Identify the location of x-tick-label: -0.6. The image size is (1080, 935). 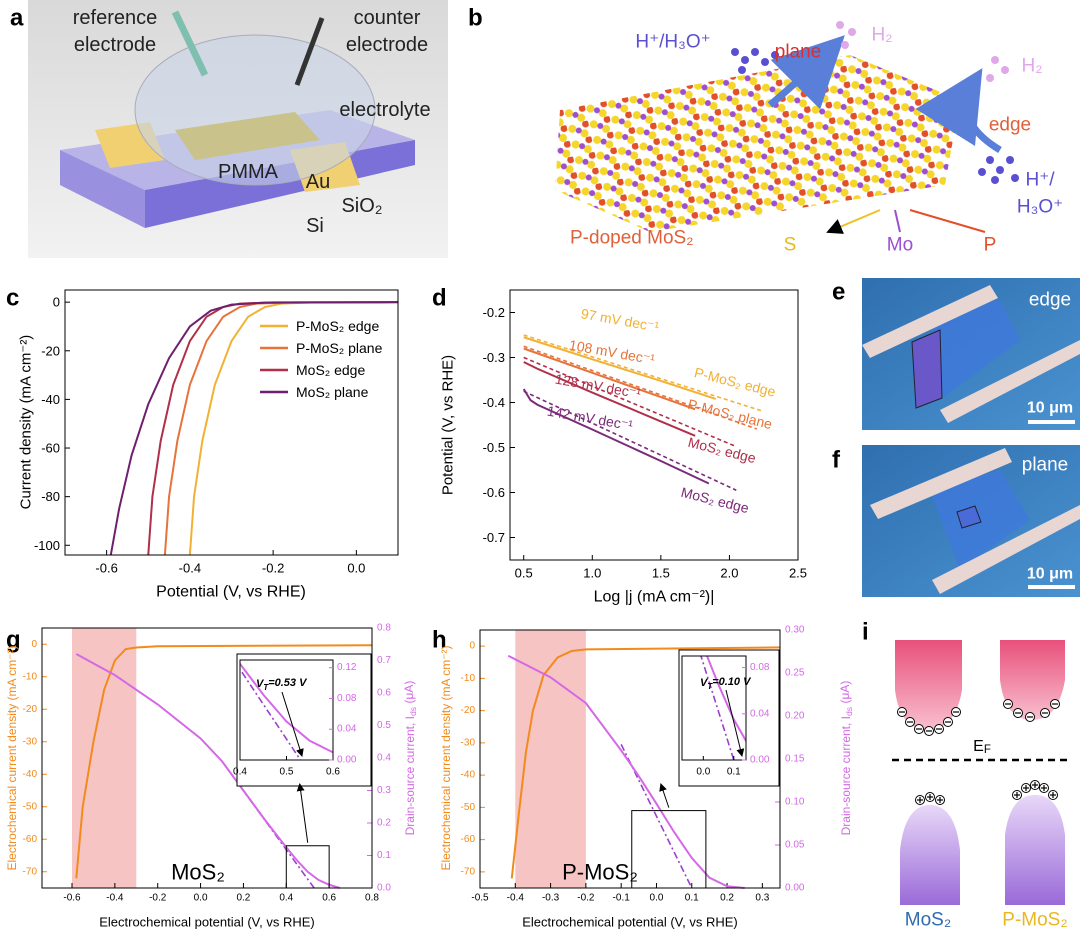
(72, 898).